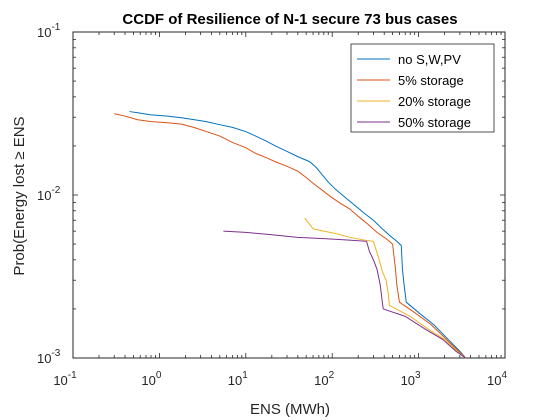 The height and width of the screenshot is (420, 560). Describe the element at coordinates (72, 375) in the screenshot. I see `x-tick-label-exp: -1` at that location.